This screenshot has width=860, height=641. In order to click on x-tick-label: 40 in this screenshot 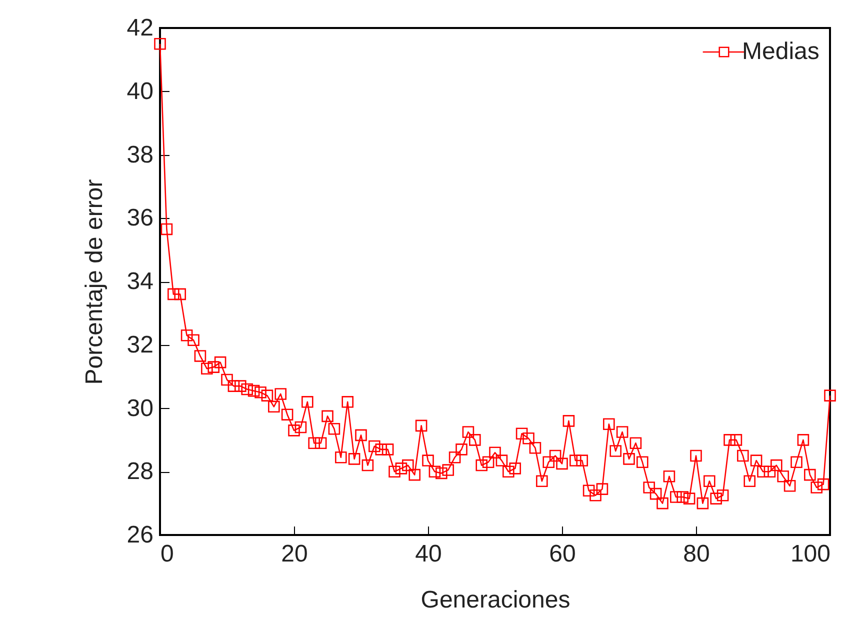, I will do `click(428, 554)`.